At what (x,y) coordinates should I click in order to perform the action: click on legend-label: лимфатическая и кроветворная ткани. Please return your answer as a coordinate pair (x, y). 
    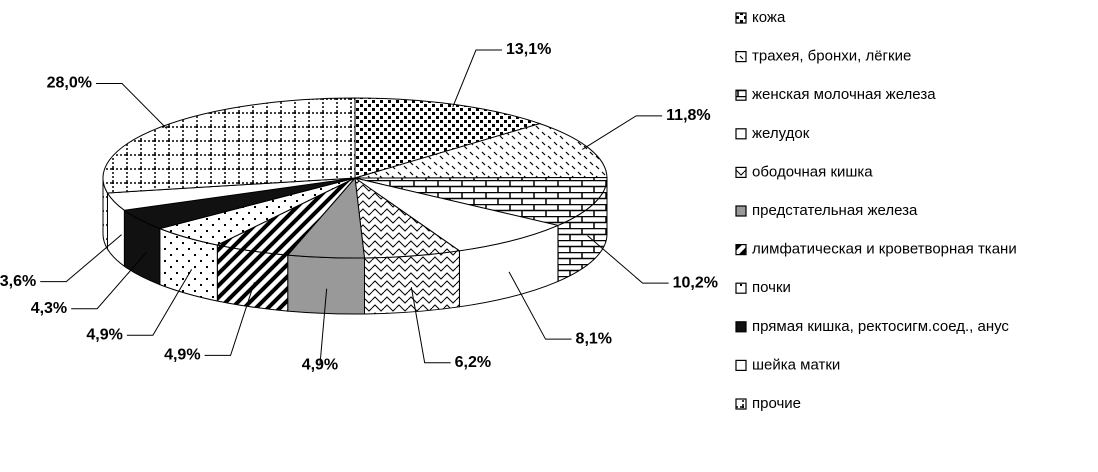
    Looking at the image, I should click on (884, 249).